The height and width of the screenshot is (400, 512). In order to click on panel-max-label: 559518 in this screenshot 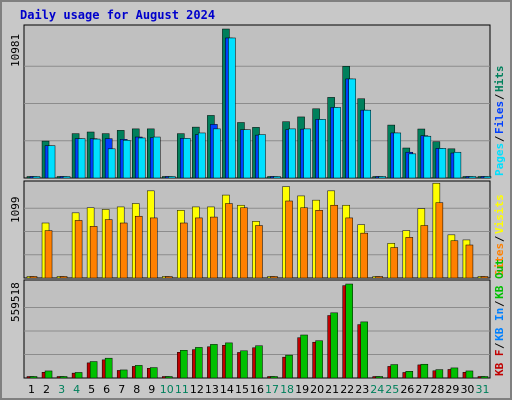, I will do `click(15, 302)`.